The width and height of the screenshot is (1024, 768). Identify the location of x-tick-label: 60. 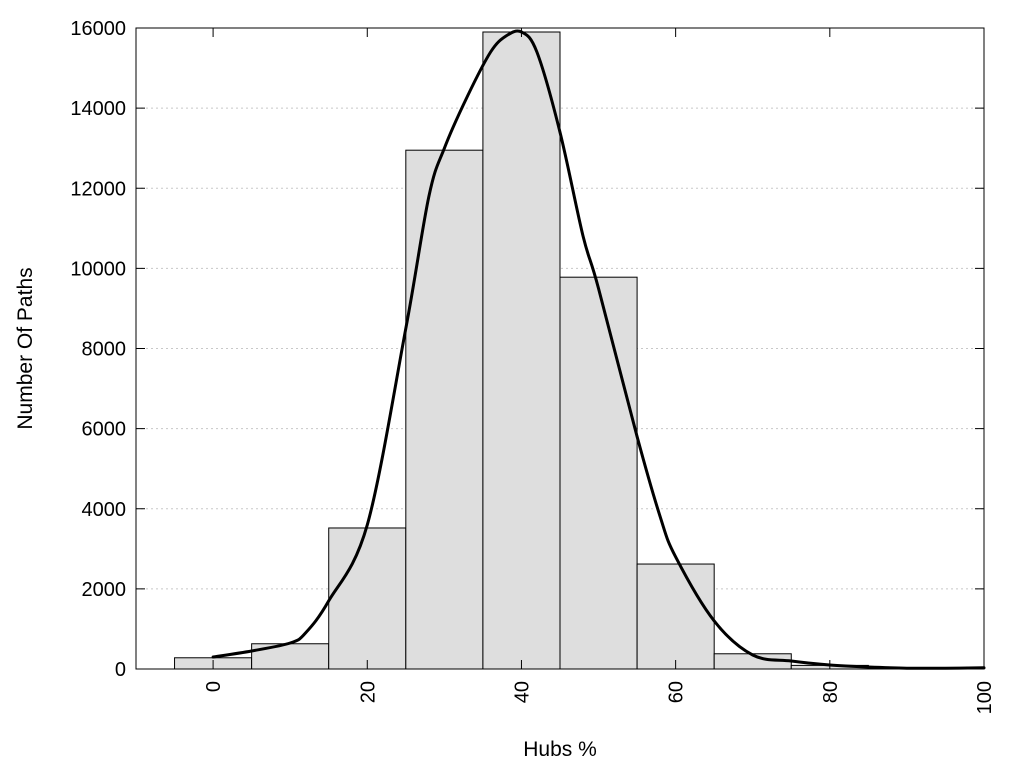
(677, 692).